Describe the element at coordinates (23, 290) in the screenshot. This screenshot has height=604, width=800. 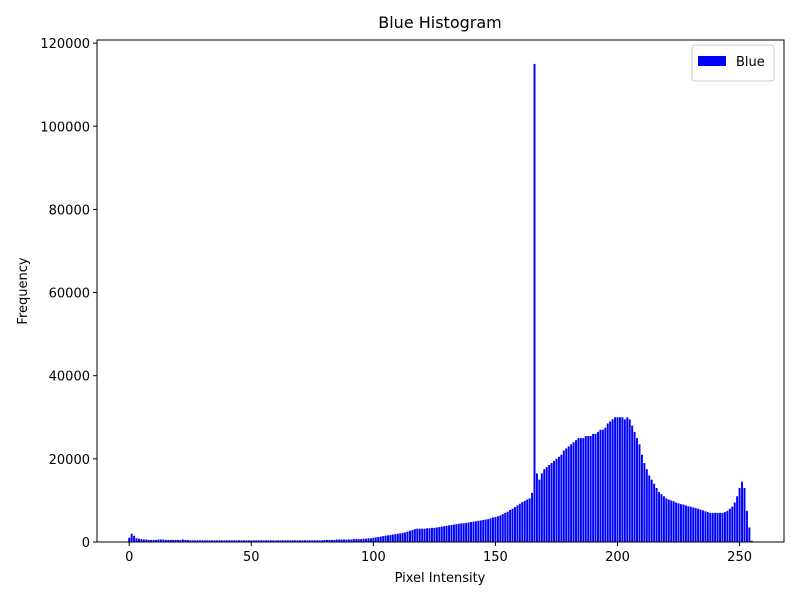
I see `y-axis-label: Frequency` at that location.